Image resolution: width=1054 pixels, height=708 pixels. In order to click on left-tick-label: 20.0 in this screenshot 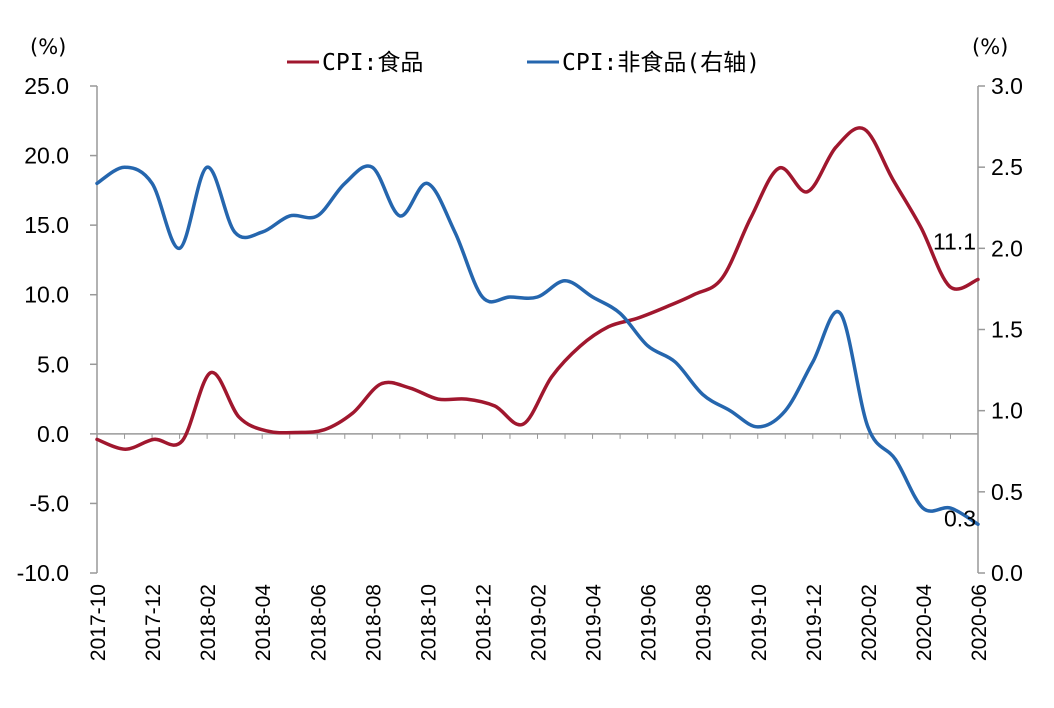, I will do `click(46, 156)`.